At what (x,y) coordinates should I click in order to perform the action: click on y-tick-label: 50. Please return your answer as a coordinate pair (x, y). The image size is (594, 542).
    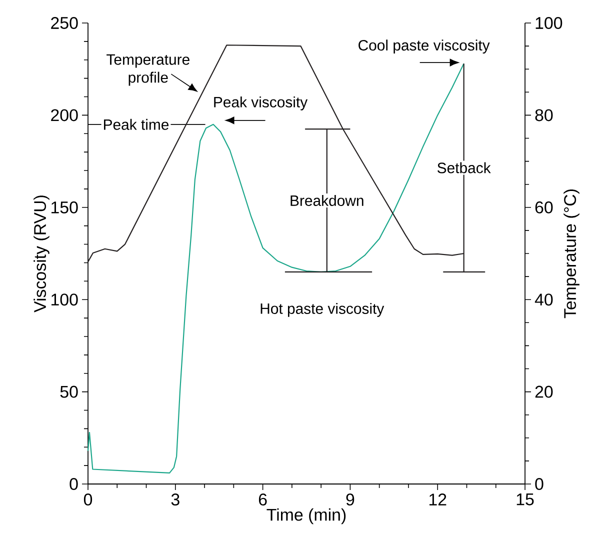
    Looking at the image, I should click on (69, 392).